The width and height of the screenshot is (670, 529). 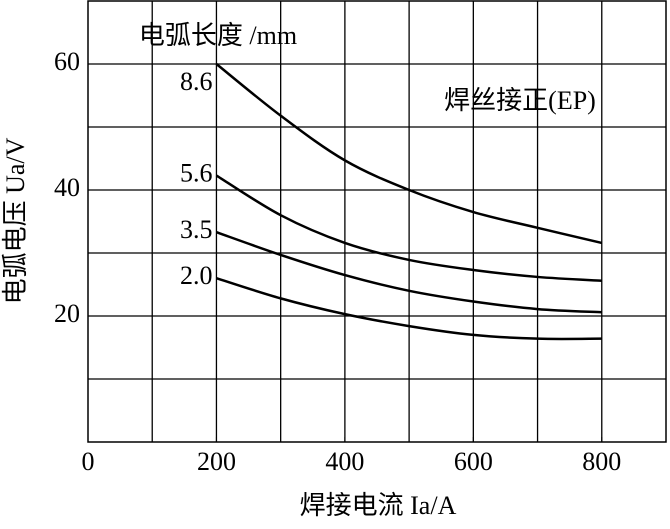 What do you see at coordinates (216, 461) in the screenshot?
I see `x-tick-label: 200` at bounding box center [216, 461].